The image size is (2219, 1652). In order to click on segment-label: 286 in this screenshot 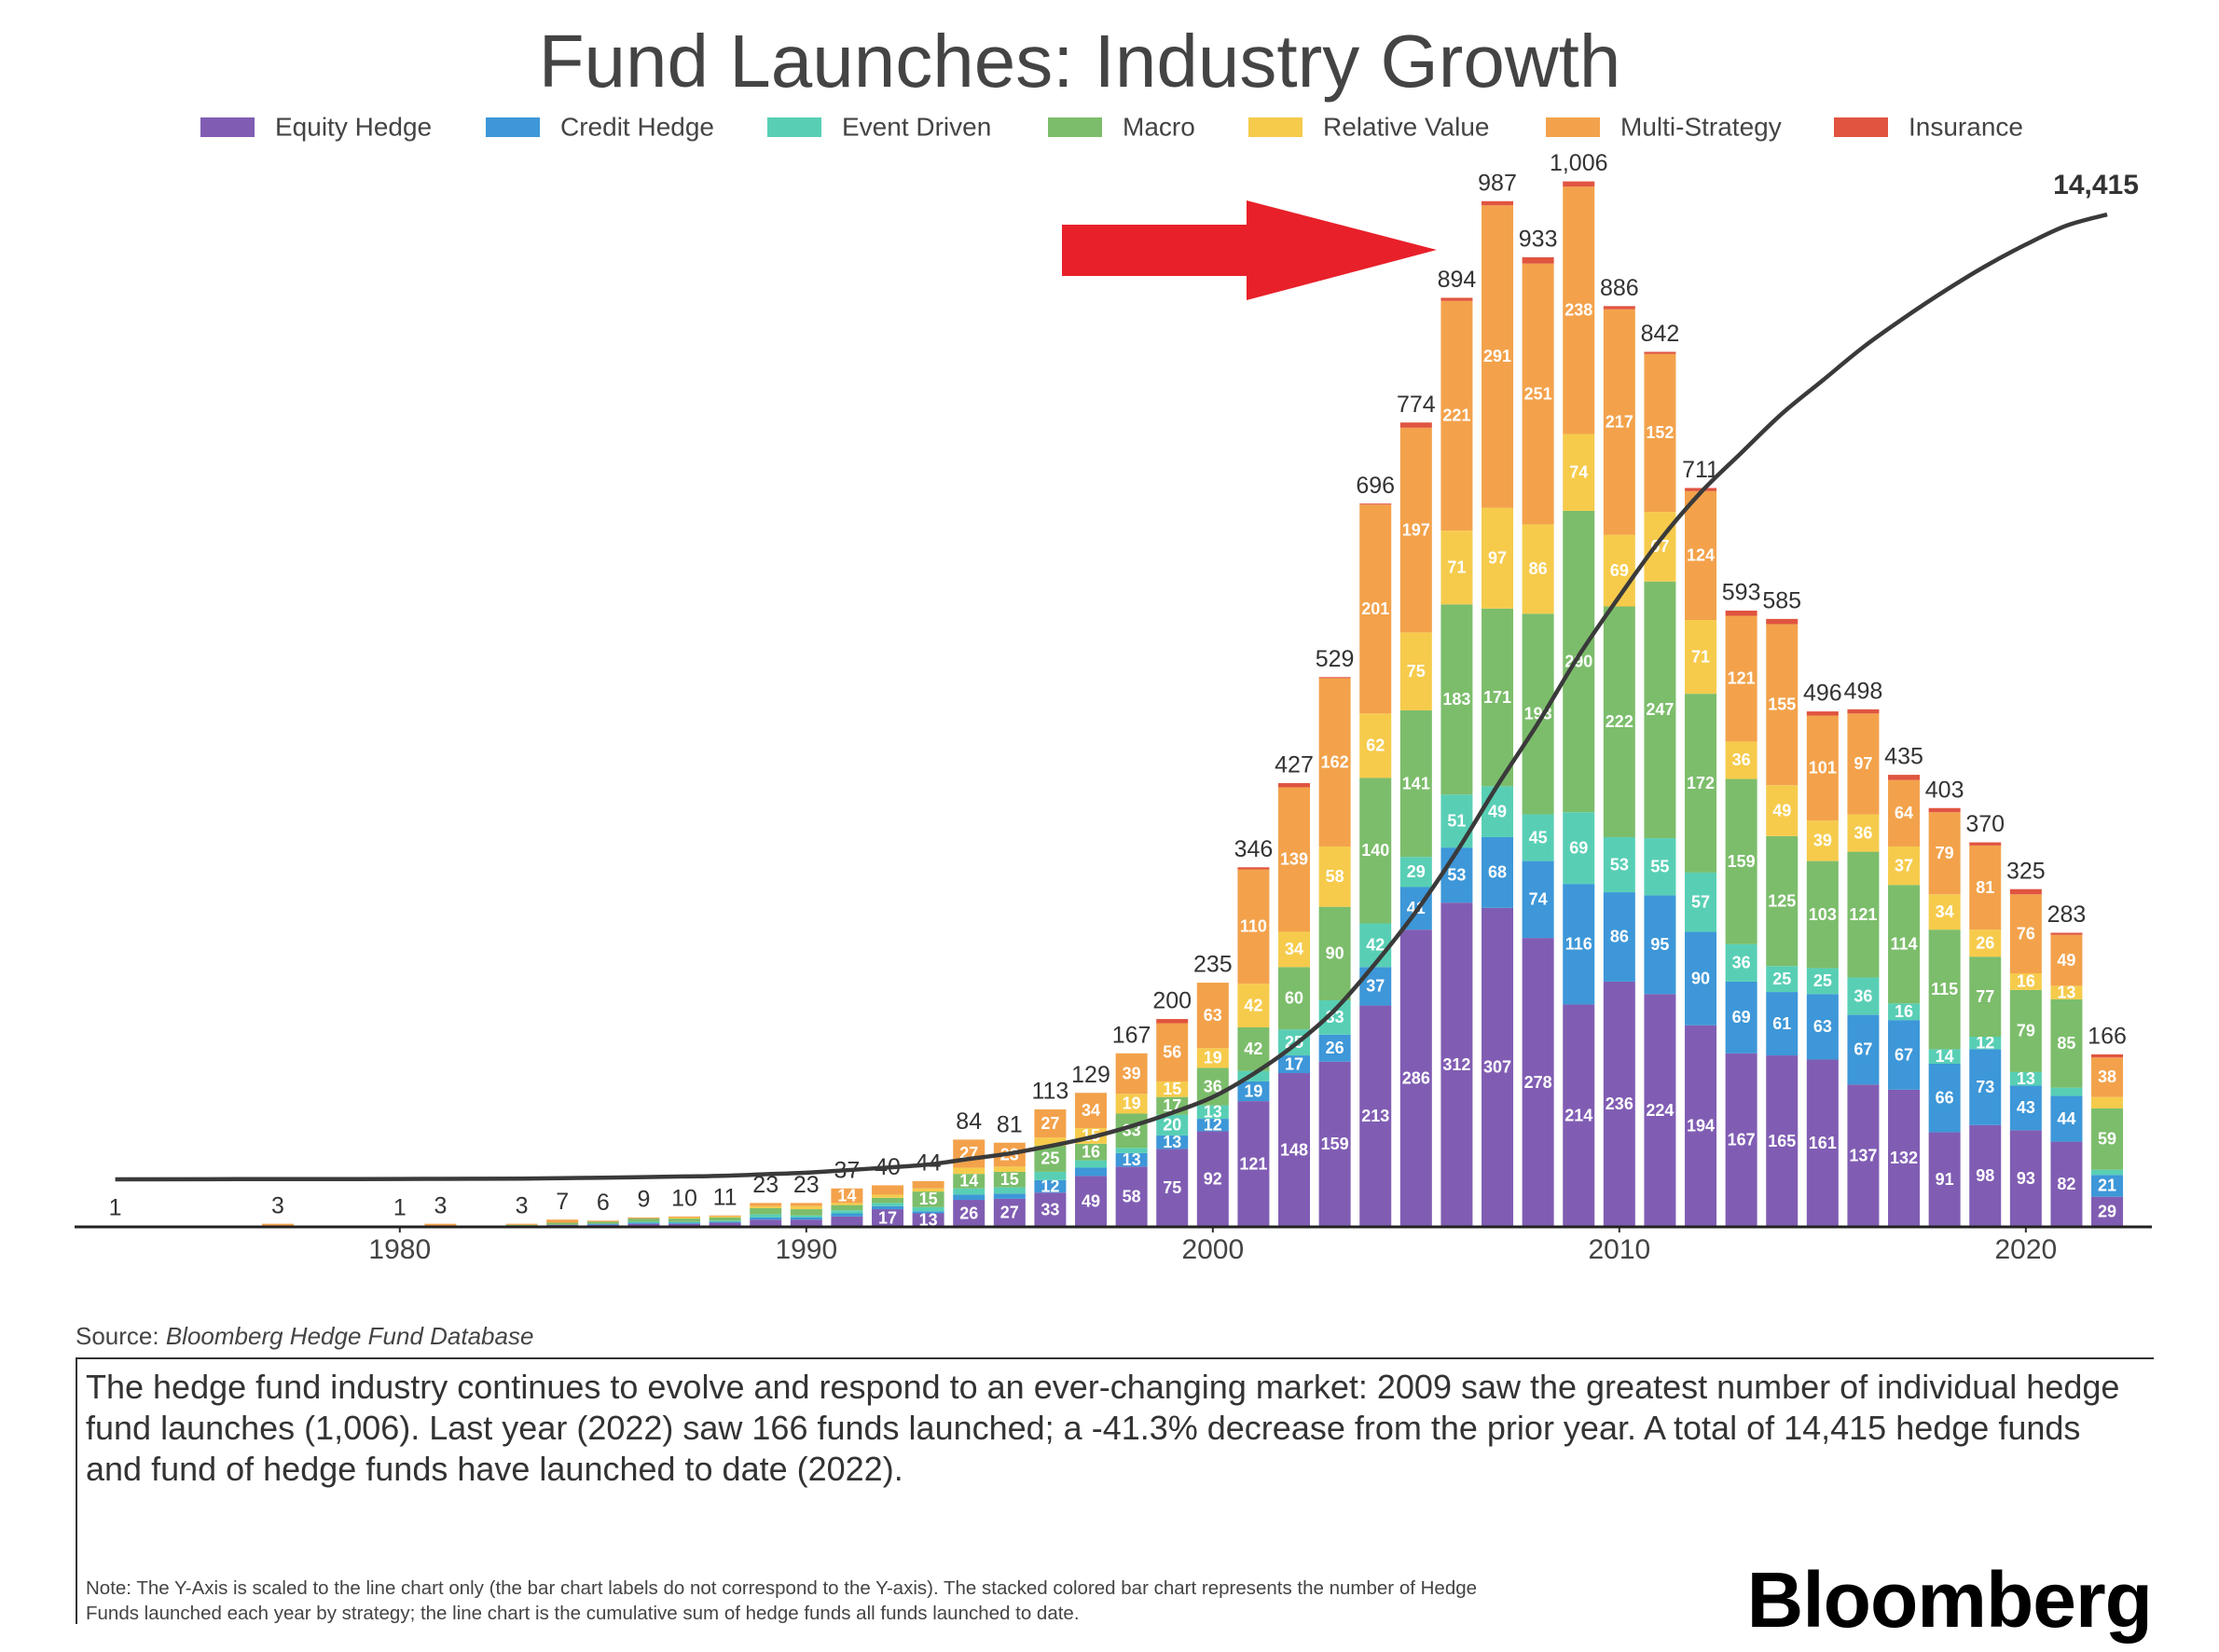, I will do `click(1416, 1078)`.